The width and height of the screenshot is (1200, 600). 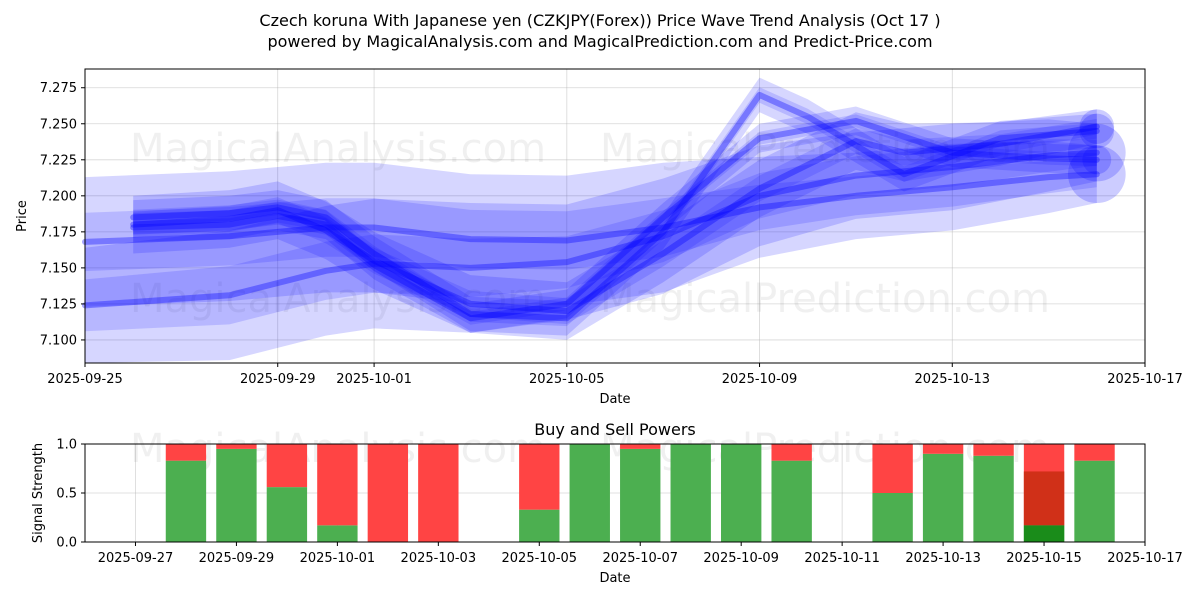 What do you see at coordinates (38, 493) in the screenshot?
I see `signal-y-axis-label: Signal Strength` at bounding box center [38, 493].